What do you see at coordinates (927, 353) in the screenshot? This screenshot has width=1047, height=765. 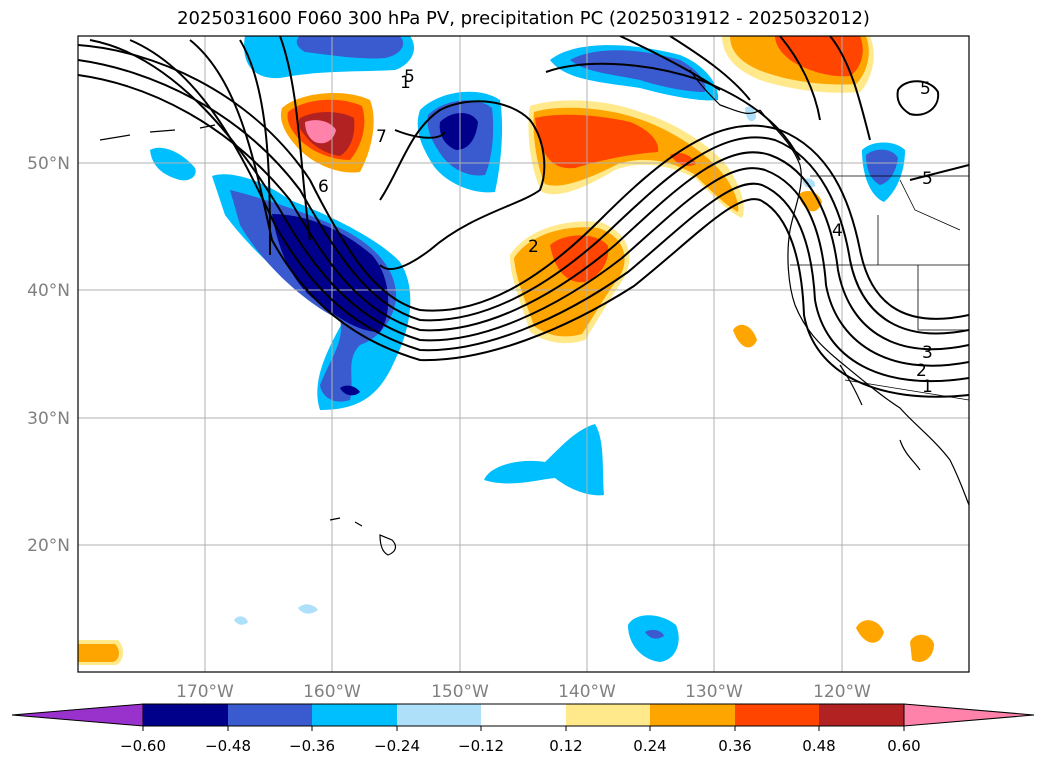 I see `contour-label-3: 3` at bounding box center [927, 353].